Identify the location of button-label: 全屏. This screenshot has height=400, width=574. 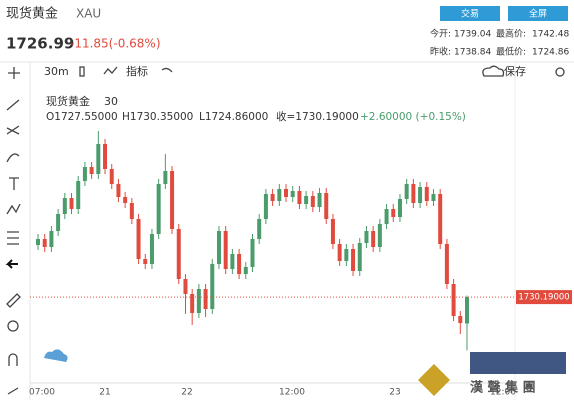
(538, 14).